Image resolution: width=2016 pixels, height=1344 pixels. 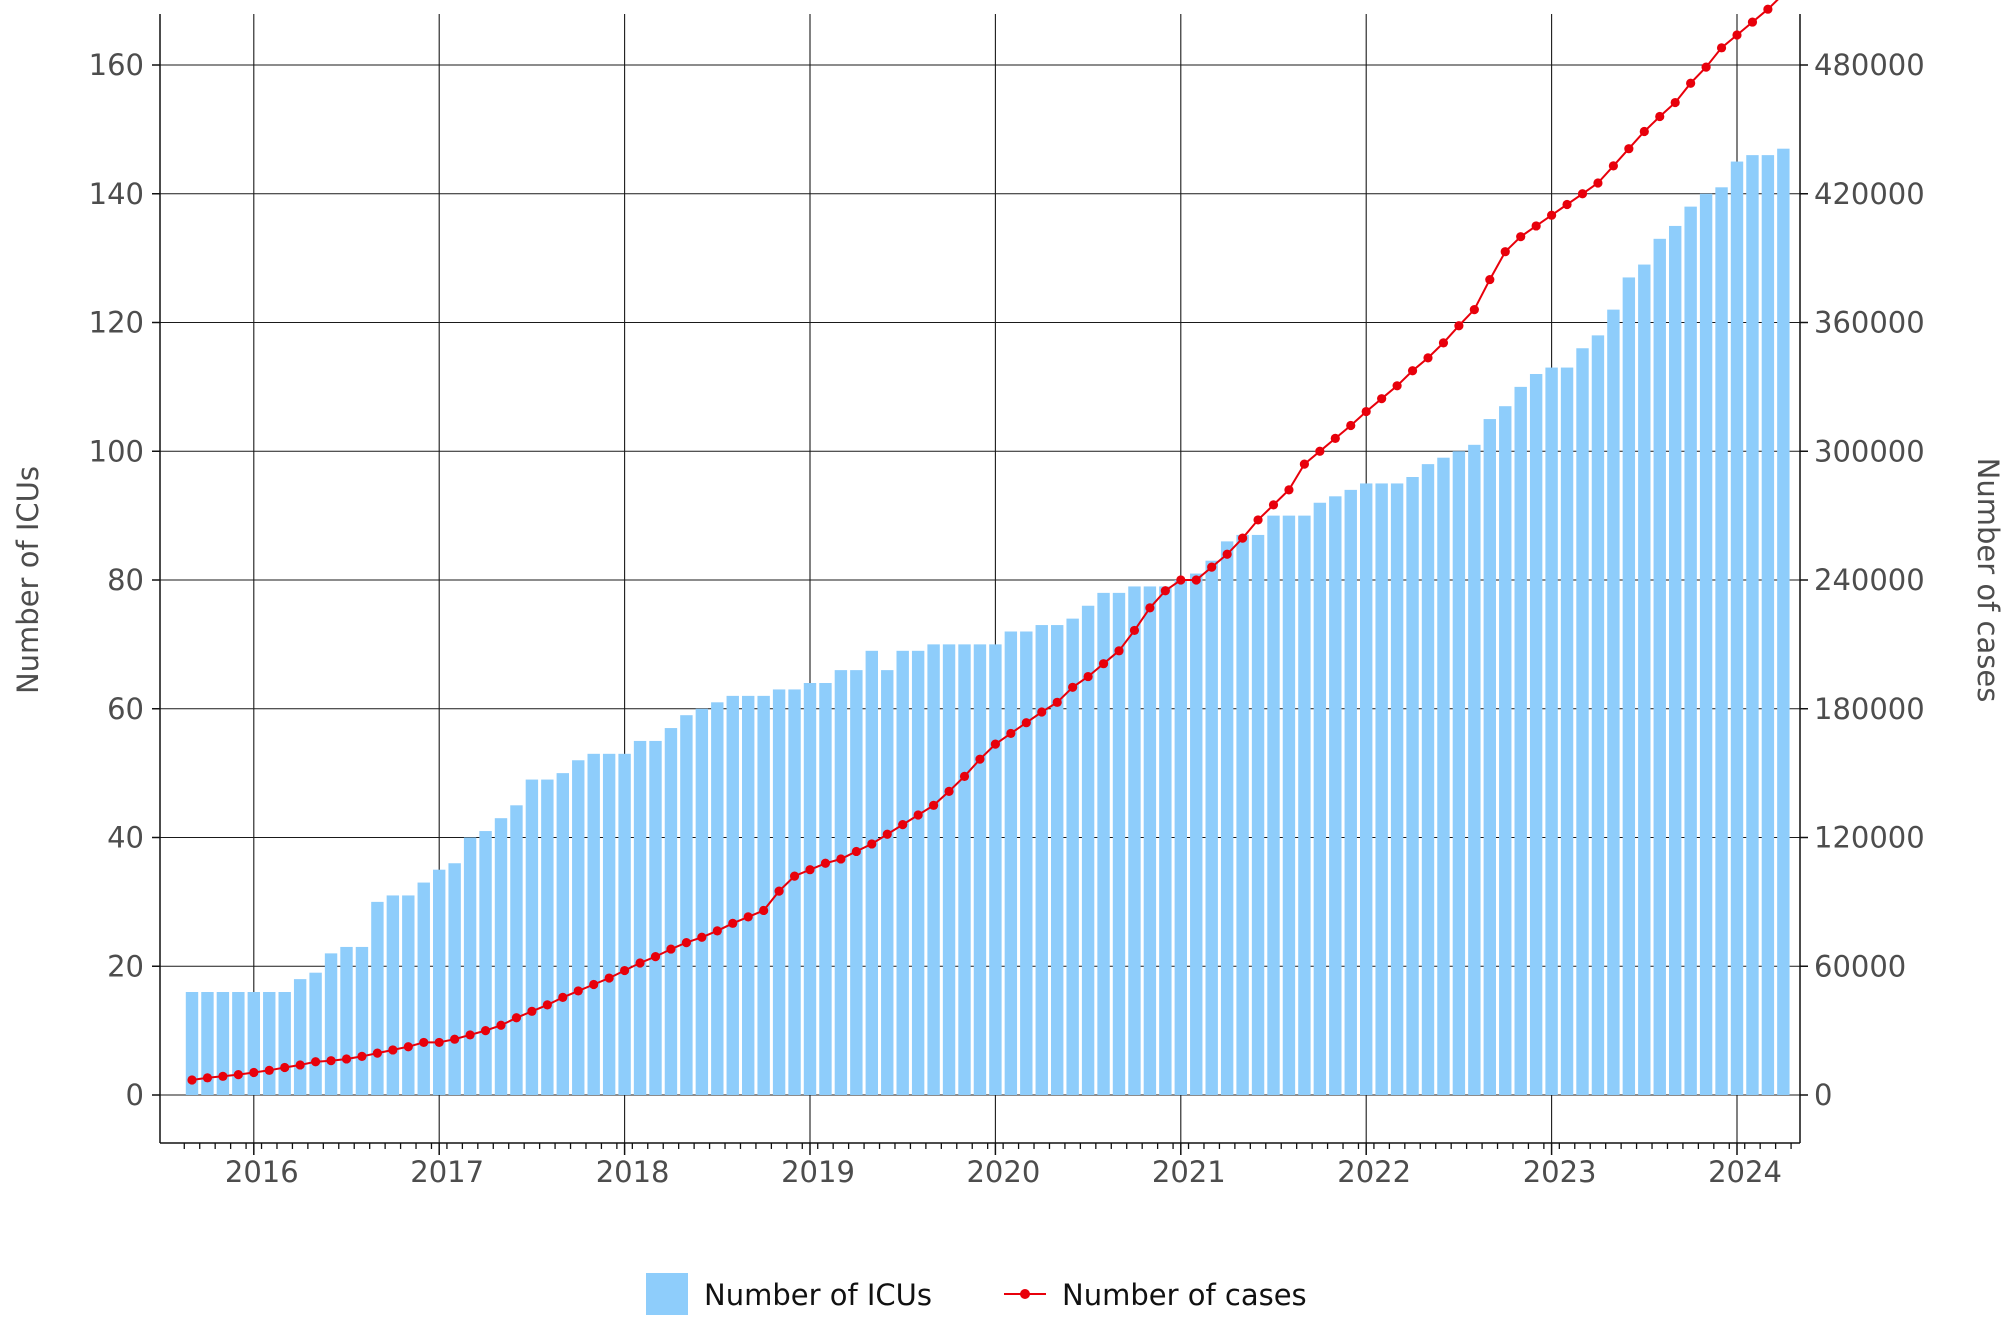 What do you see at coordinates (1869, 709) in the screenshot?
I see `y-tick-label-right: 180000` at bounding box center [1869, 709].